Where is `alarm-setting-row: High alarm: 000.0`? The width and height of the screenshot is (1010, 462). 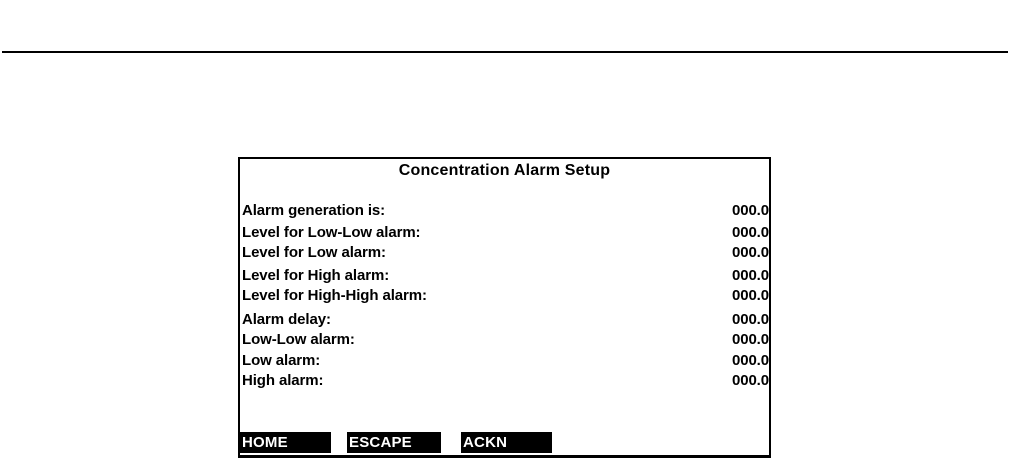
alarm-setting-row: High alarm: 000.0 is located at coordinates (505, 381).